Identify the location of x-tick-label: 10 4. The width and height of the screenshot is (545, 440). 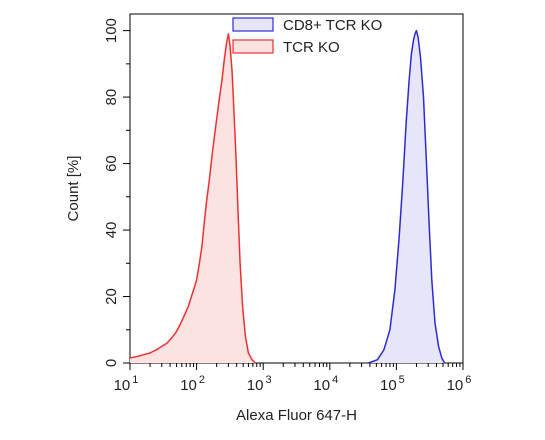
(325, 384).